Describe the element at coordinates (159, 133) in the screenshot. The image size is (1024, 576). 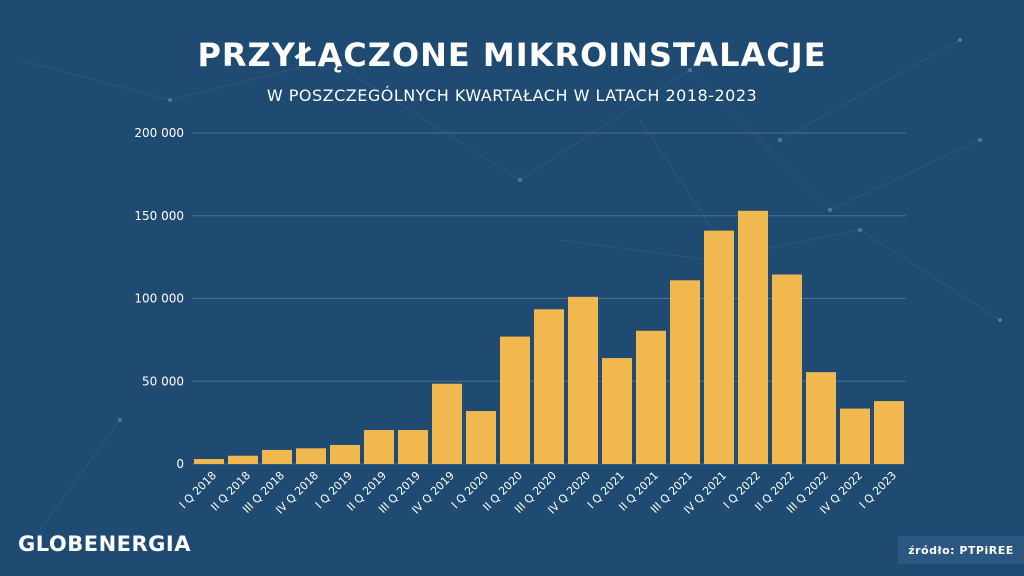
I see `y-tick-label: 200 000` at that location.